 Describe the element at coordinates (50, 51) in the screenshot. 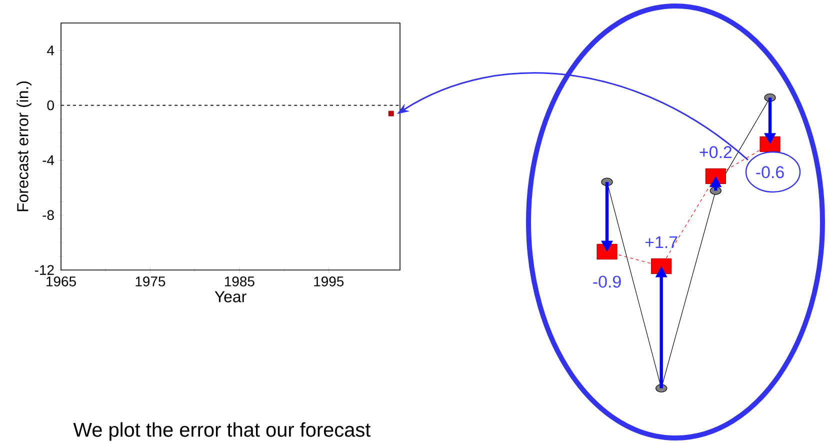

I see `y-tick-label: 4` at that location.